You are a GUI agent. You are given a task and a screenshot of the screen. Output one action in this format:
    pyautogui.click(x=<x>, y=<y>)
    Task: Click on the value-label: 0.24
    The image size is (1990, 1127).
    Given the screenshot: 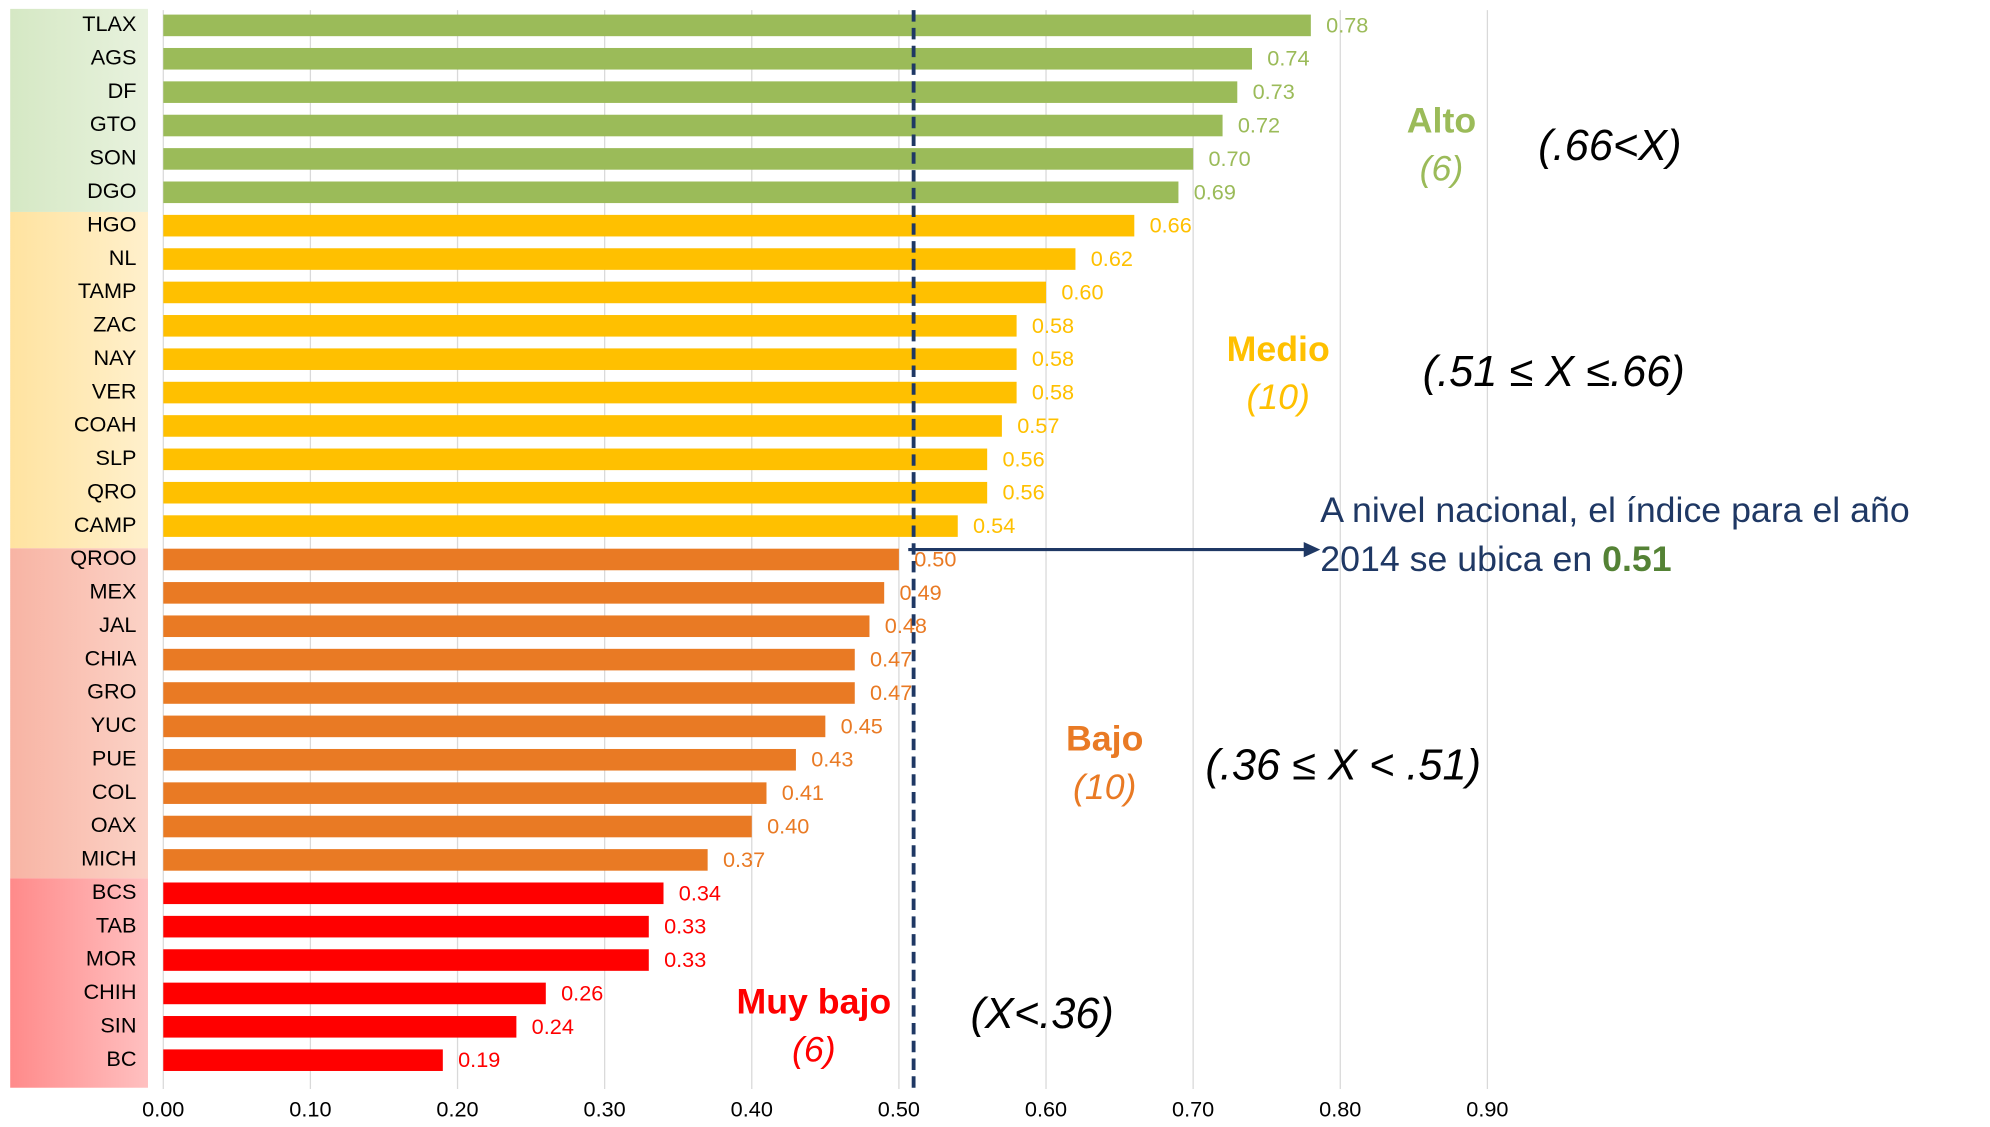 What is the action you would take?
    pyautogui.click(x=553, y=1026)
    